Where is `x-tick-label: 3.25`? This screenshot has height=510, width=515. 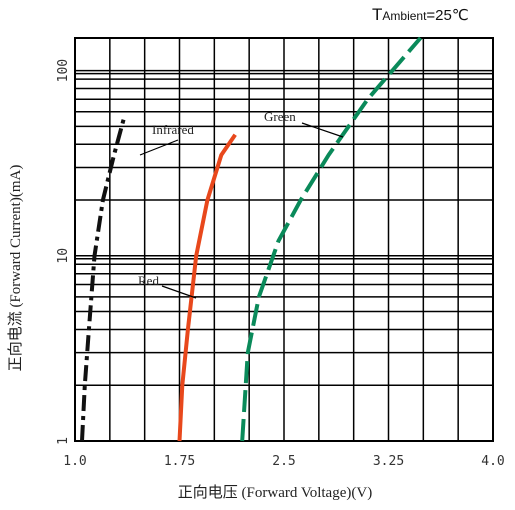 x-tick-label: 3.25 is located at coordinates (388, 461).